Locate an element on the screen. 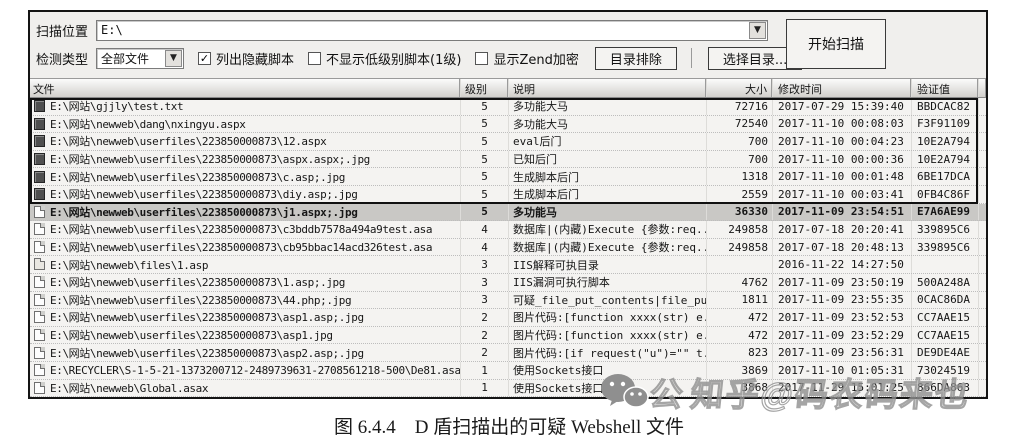  scan-location-row: 扫描位置 E:\ ▼ is located at coordinates (508, 30).